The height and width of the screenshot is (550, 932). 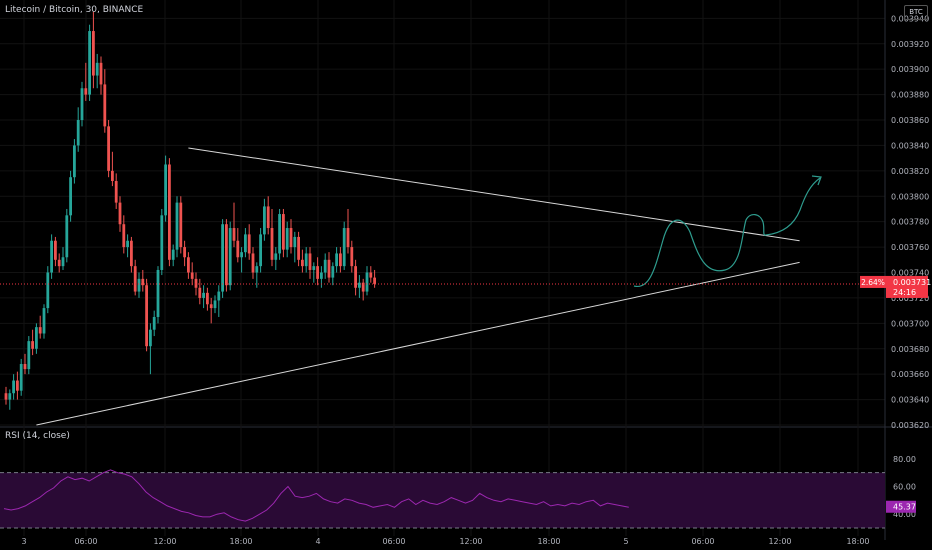 I want to click on price-tick-label: 0.003620, so click(x=910, y=425).